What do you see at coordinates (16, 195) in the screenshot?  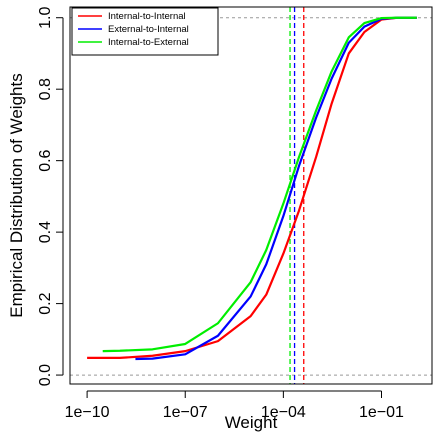 I see `y-axis-title: Empirical Distribution of Weights` at bounding box center [16, 195].